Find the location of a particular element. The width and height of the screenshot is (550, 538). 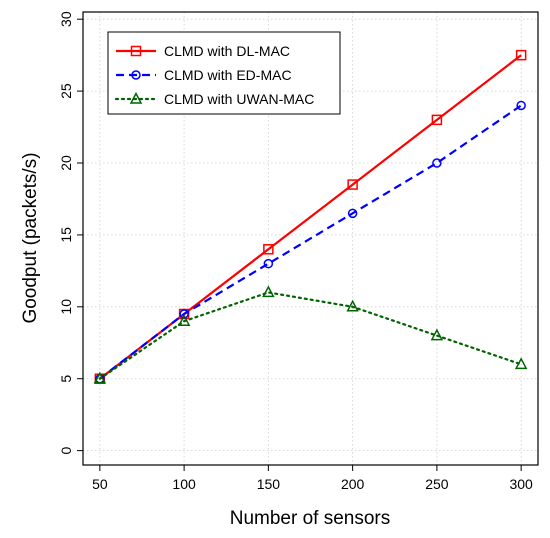

x-tick-label: 100 is located at coordinates (184, 484).